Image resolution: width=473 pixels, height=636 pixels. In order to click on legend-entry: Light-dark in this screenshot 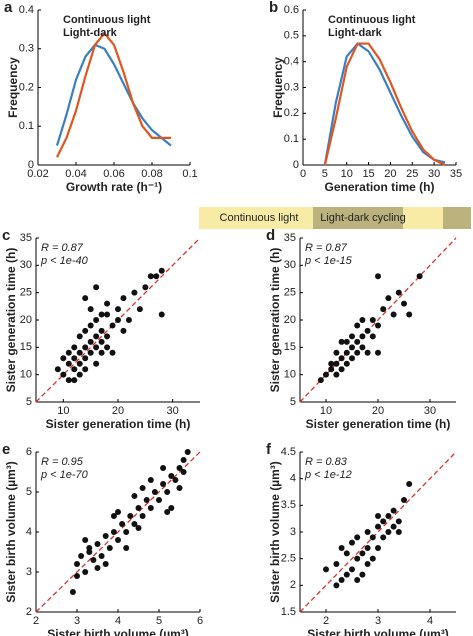, I will do `click(90, 33)`.